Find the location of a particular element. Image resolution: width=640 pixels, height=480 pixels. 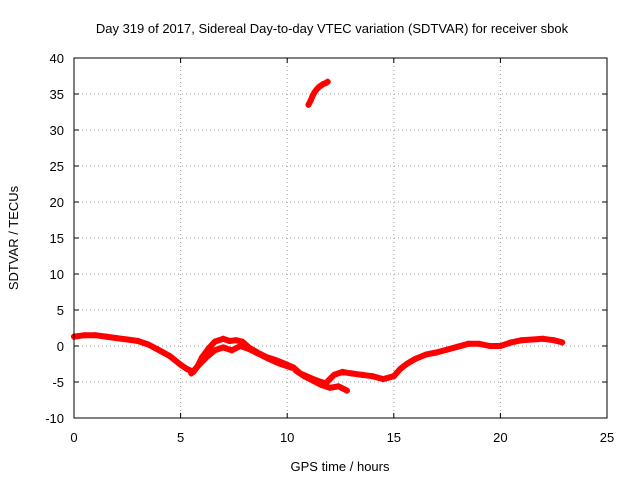

y-tick-label: 20 is located at coordinates (57, 202).